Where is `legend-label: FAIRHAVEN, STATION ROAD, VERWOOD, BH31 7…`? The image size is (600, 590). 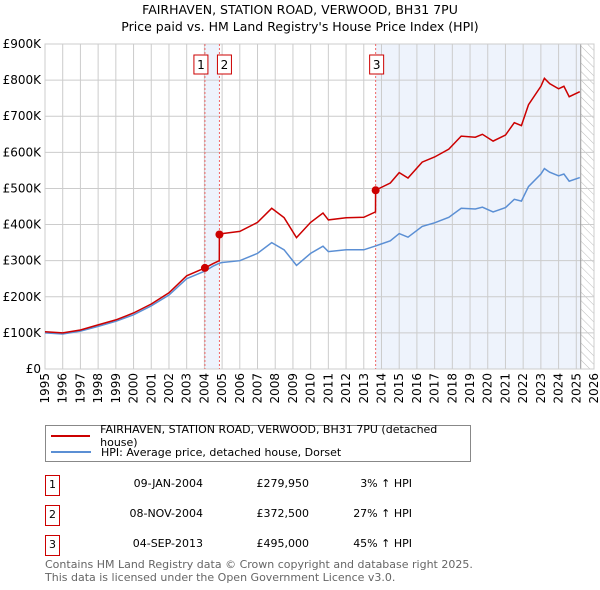 legend-label: FAIRHAVEN, STATION ROAD, VERWOOD, BH31 7… is located at coordinates (269, 436).